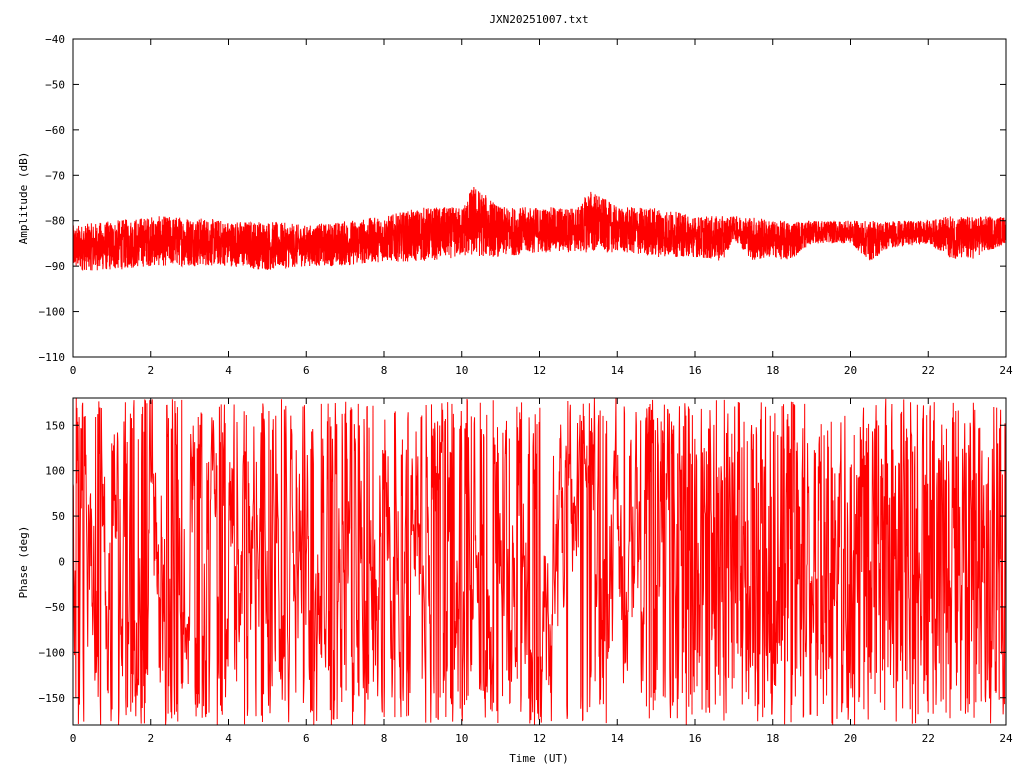 The image size is (1024, 768). Describe the element at coordinates (772, 370) in the screenshot. I see `amplitude-x-tick-label: 18` at that location.